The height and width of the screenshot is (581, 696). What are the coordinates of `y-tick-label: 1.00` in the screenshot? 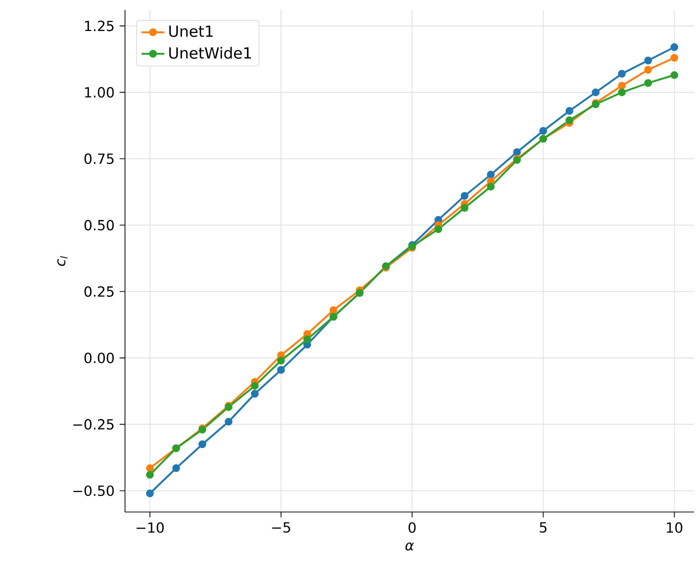 It's located at (99, 92).